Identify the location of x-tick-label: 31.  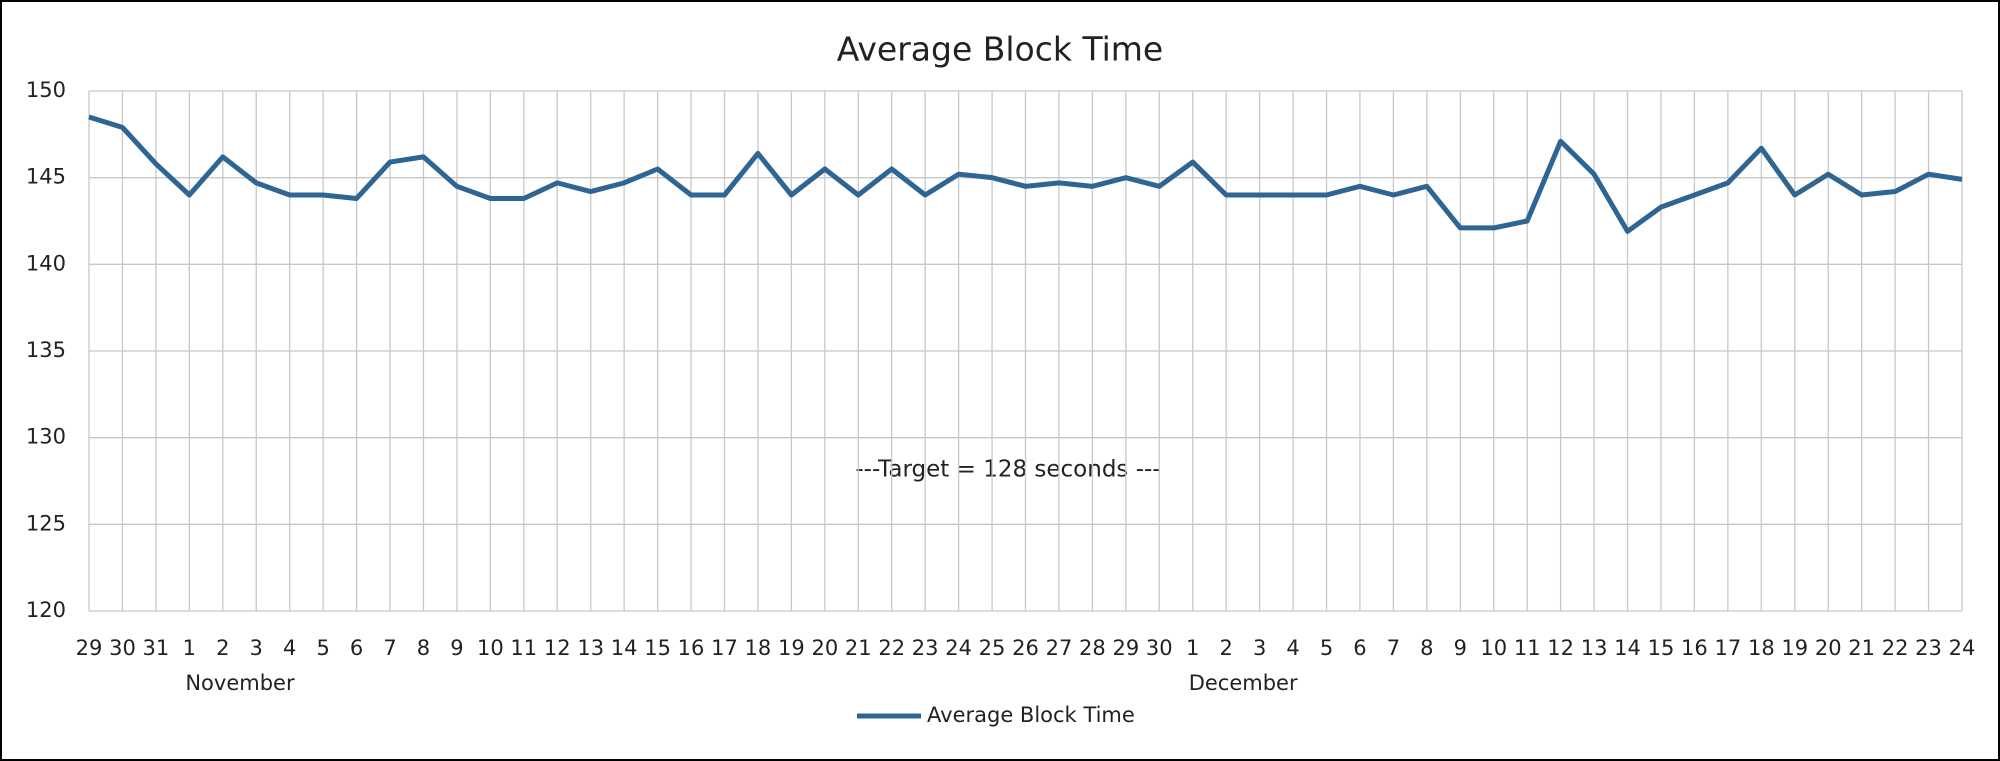
(156, 648).